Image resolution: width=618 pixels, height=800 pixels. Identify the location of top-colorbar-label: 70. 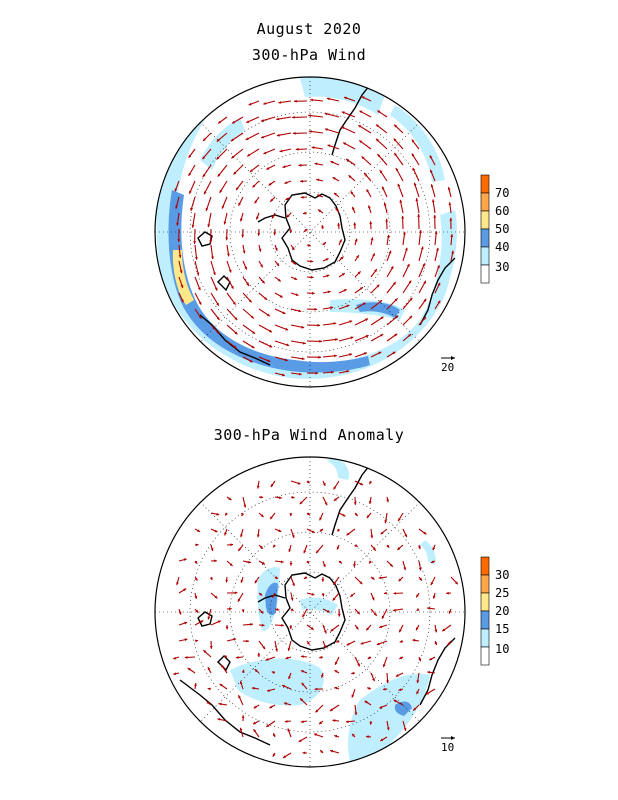
(502, 193).